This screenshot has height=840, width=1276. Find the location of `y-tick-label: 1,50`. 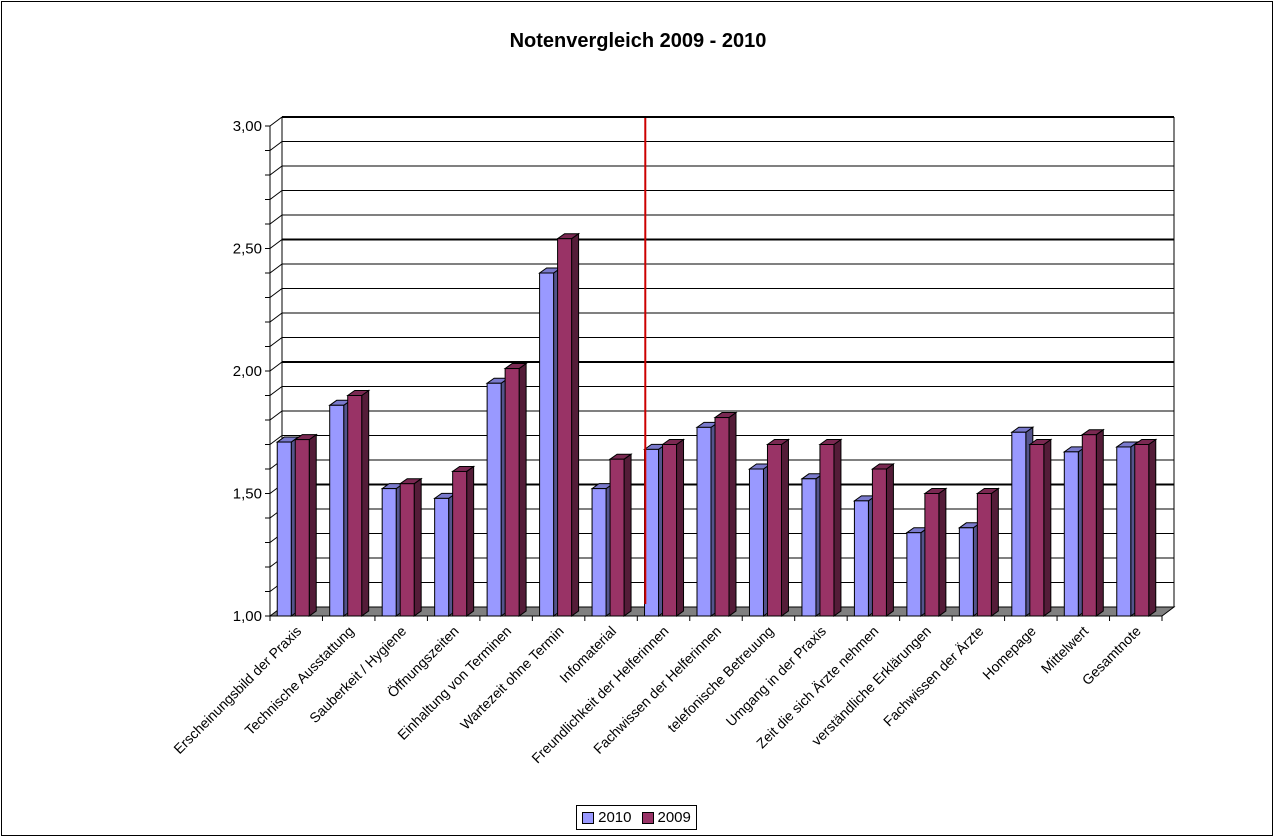

y-tick-label: 1,50 is located at coordinates (247, 494).